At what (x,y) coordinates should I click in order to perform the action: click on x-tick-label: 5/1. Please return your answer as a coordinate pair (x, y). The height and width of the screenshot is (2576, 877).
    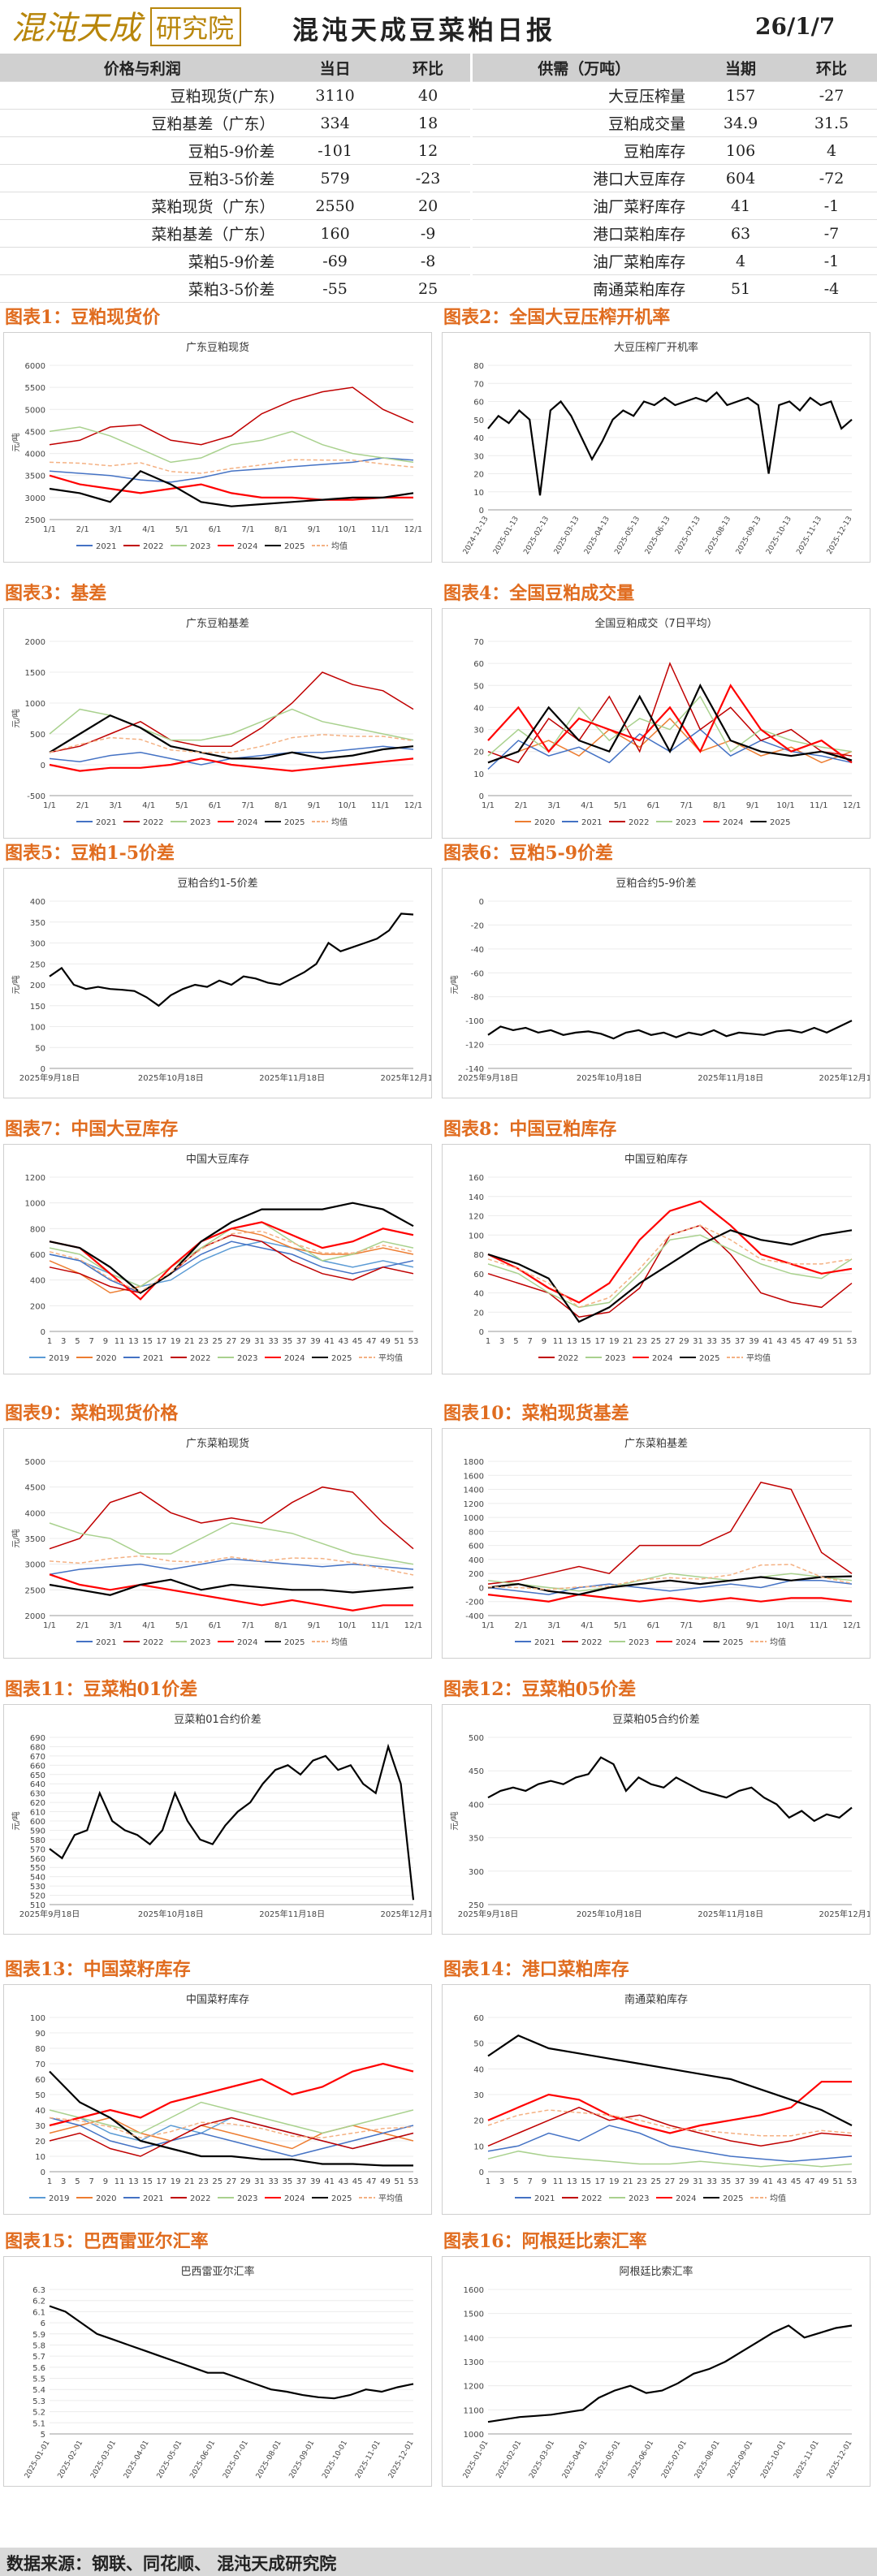
    Looking at the image, I should click on (620, 1625).